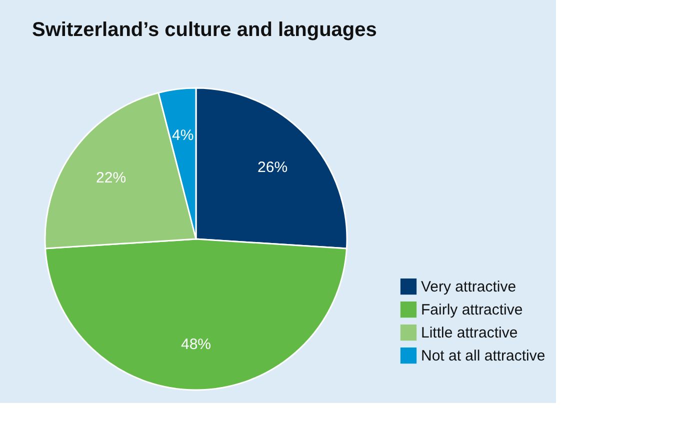 Image resolution: width=676 pixels, height=423 pixels. What do you see at coordinates (204, 30) in the screenshot?
I see `chart-title: Switzerland’s culture and languages` at bounding box center [204, 30].